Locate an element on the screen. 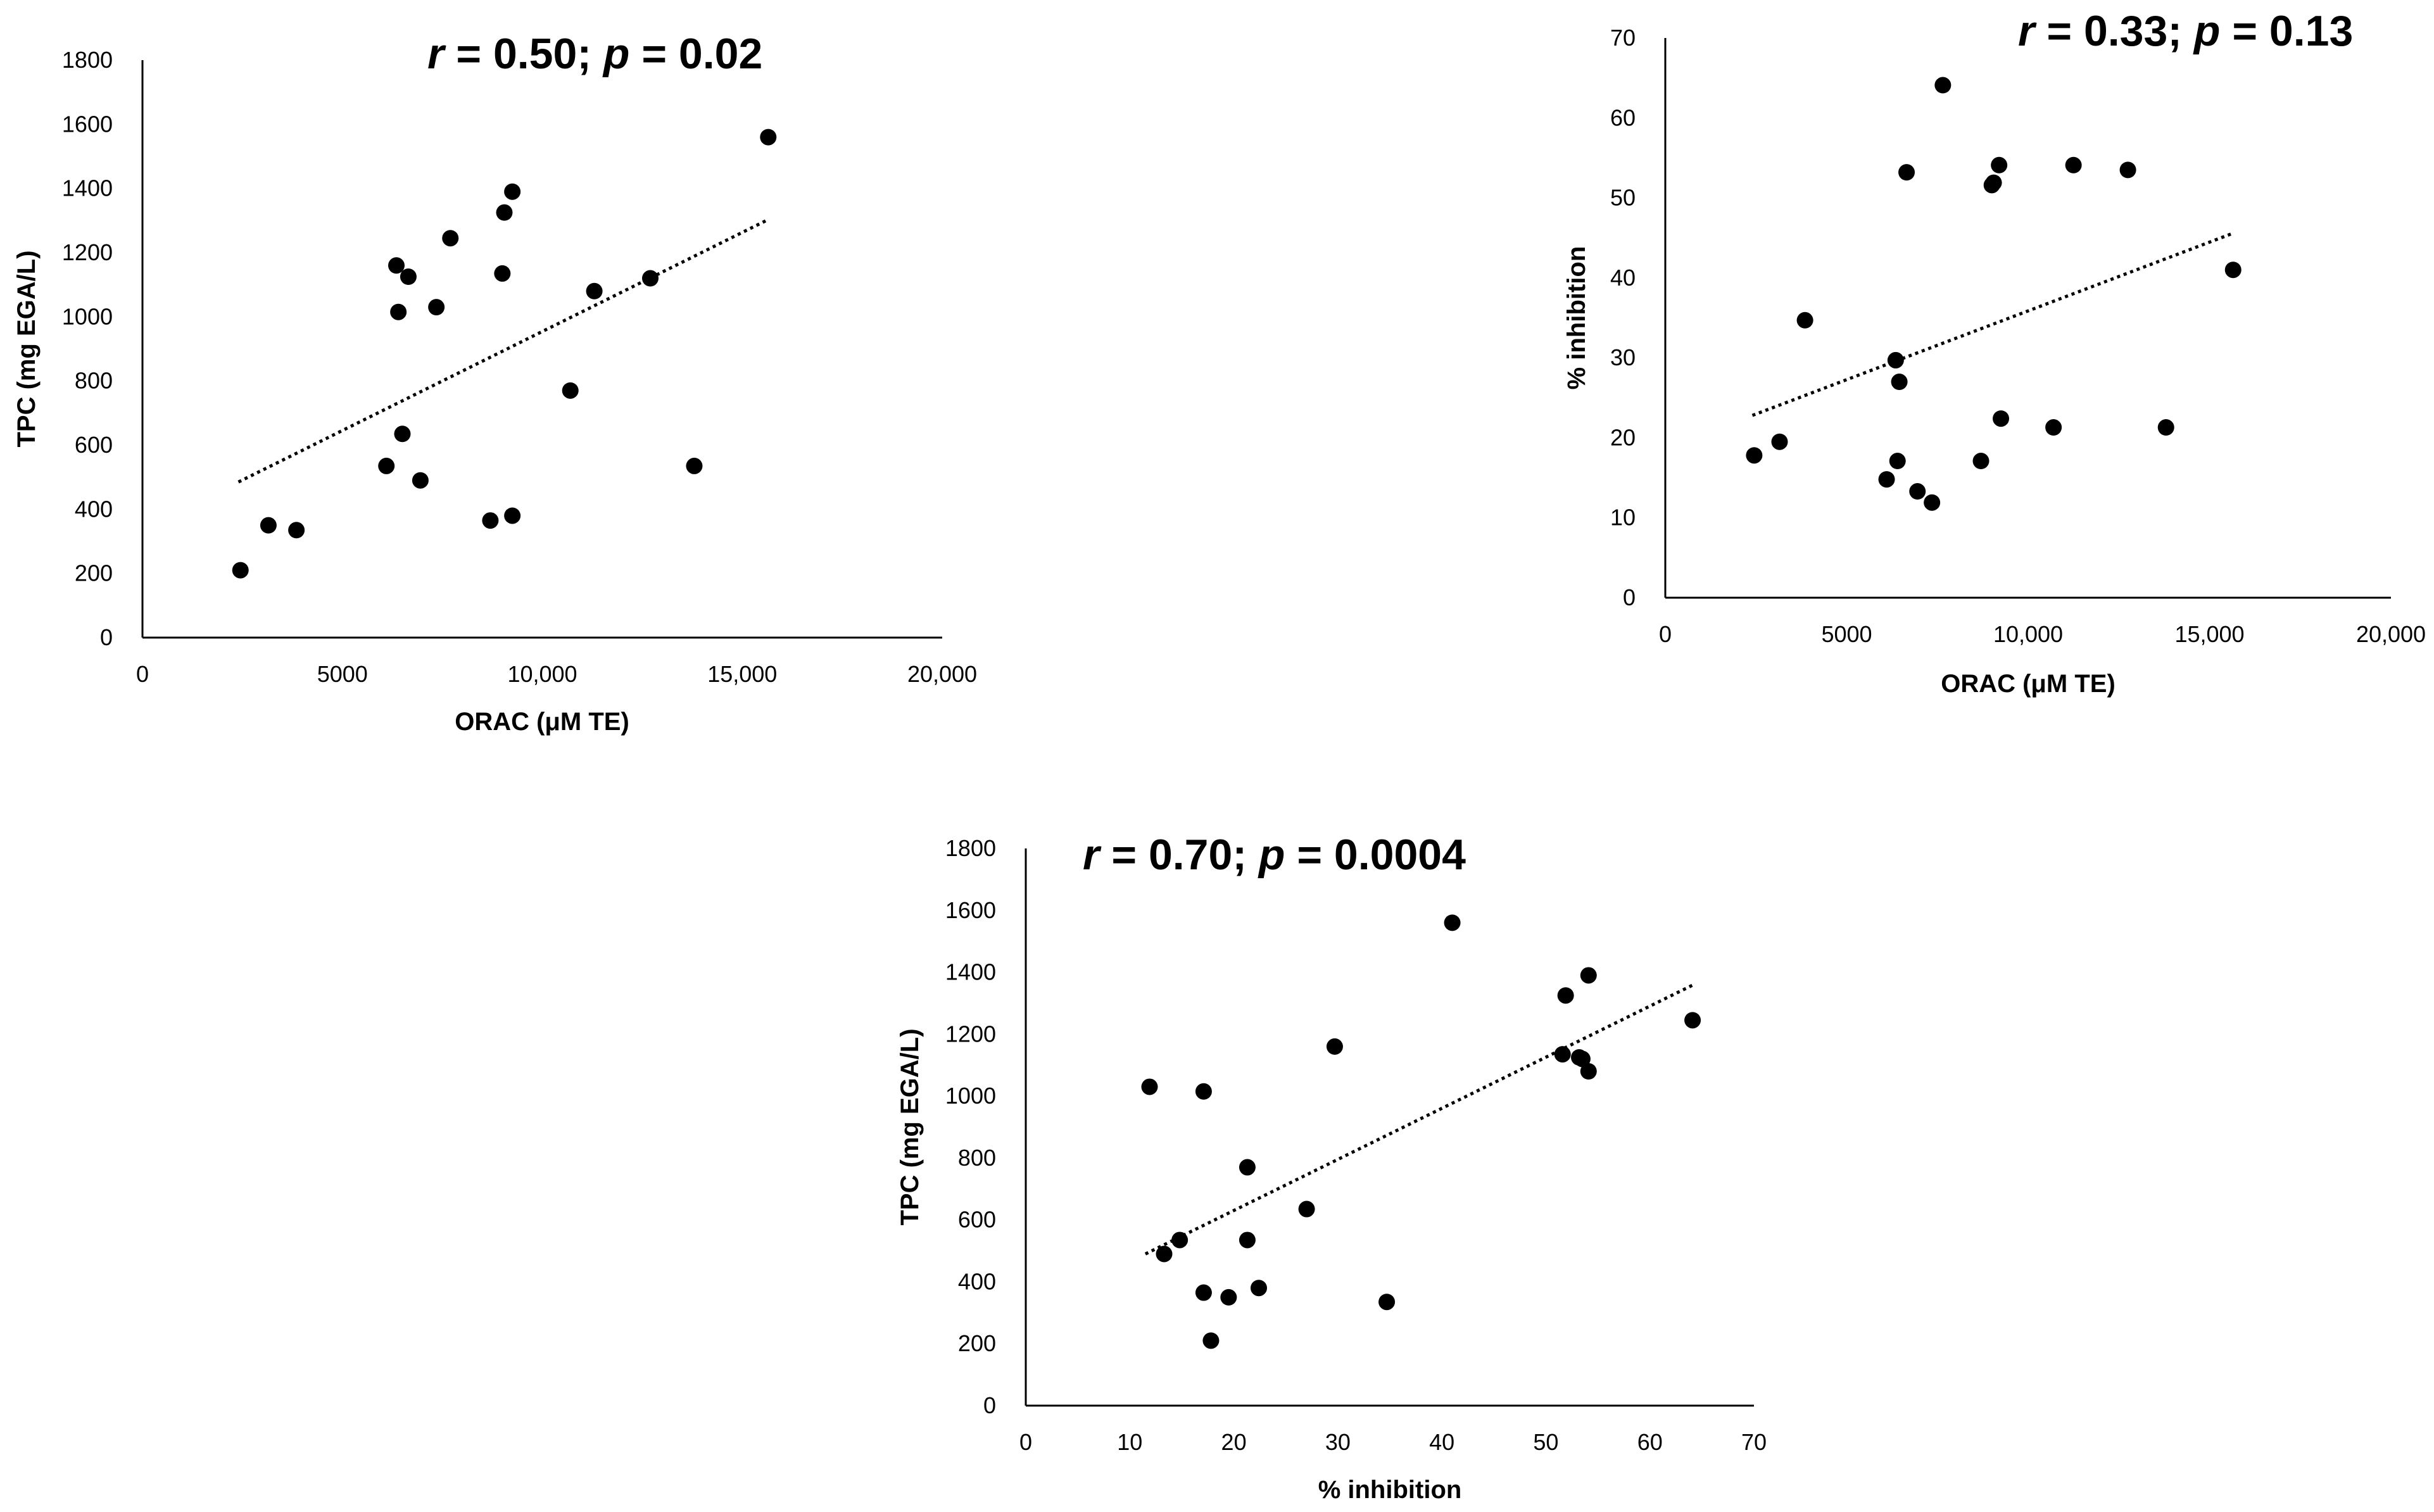  y-tick-label: 60 is located at coordinates (1623, 117).